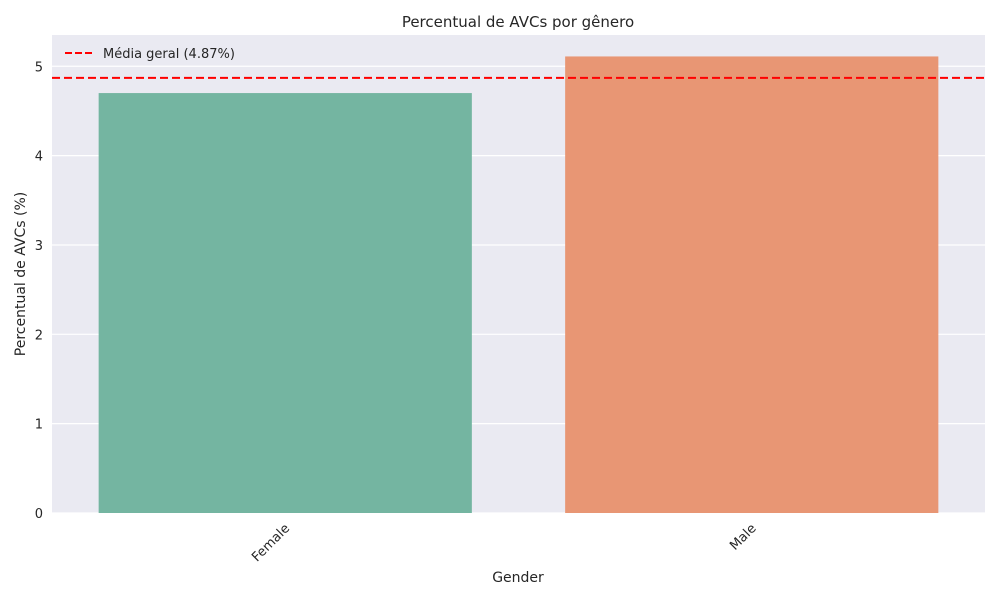 The width and height of the screenshot is (1000, 600). I want to click on y-tick-label: 0, so click(39, 514).